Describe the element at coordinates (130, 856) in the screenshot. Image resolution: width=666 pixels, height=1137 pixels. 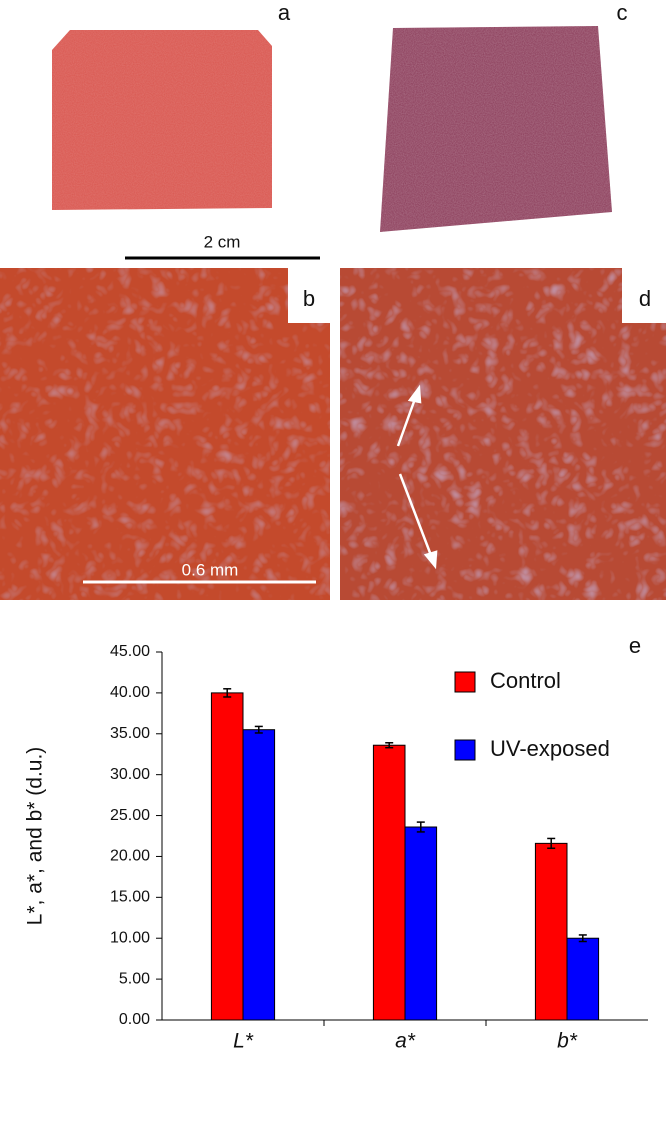
I see `y-tick-label: 20.00` at that location.